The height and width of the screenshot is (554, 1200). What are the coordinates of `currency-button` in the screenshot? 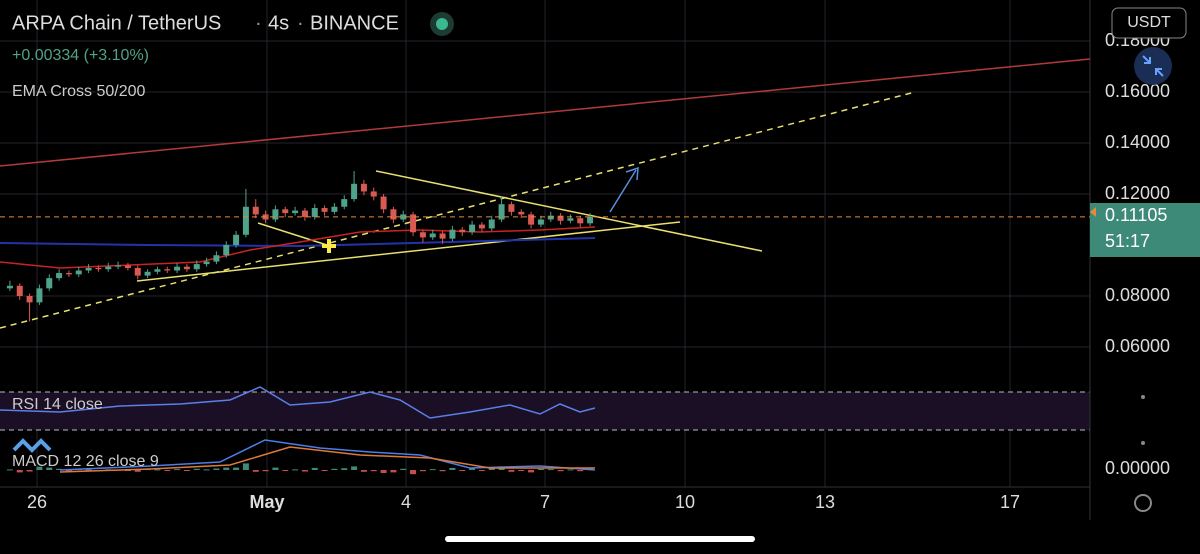 It's located at (1149, 23).